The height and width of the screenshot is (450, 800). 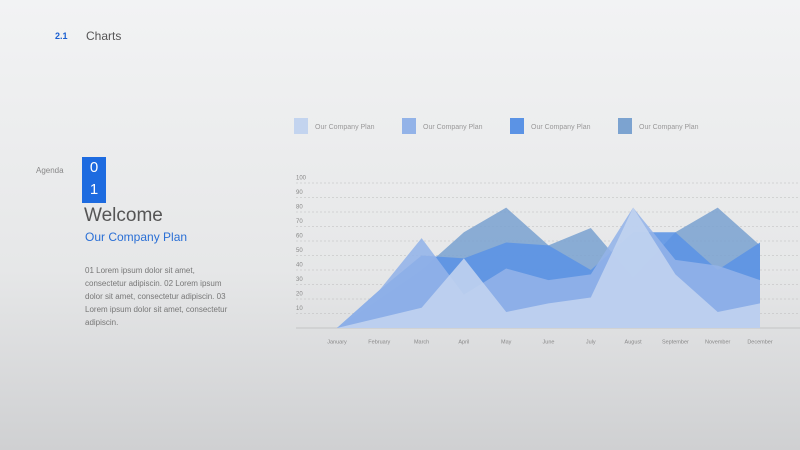 What do you see at coordinates (337, 342) in the screenshot?
I see `x-tick-label: January` at bounding box center [337, 342].